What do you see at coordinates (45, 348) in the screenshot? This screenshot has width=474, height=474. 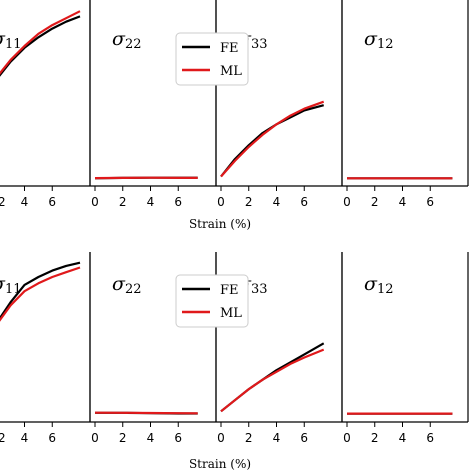 I see `panel-bottom-1: 4 6 2 σ11` at bounding box center [45, 348].